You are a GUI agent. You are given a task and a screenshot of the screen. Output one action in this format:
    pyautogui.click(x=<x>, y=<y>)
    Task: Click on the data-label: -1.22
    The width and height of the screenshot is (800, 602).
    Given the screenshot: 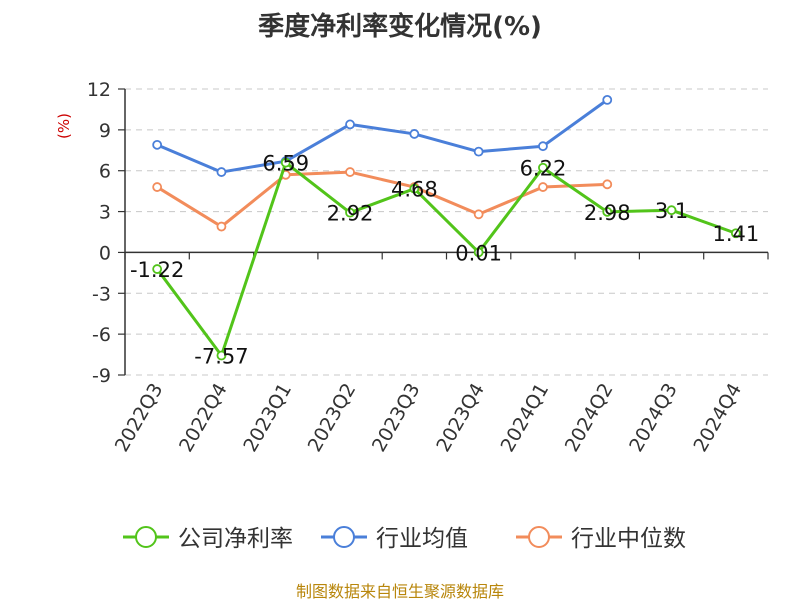 What is the action you would take?
    pyautogui.click(x=157, y=270)
    